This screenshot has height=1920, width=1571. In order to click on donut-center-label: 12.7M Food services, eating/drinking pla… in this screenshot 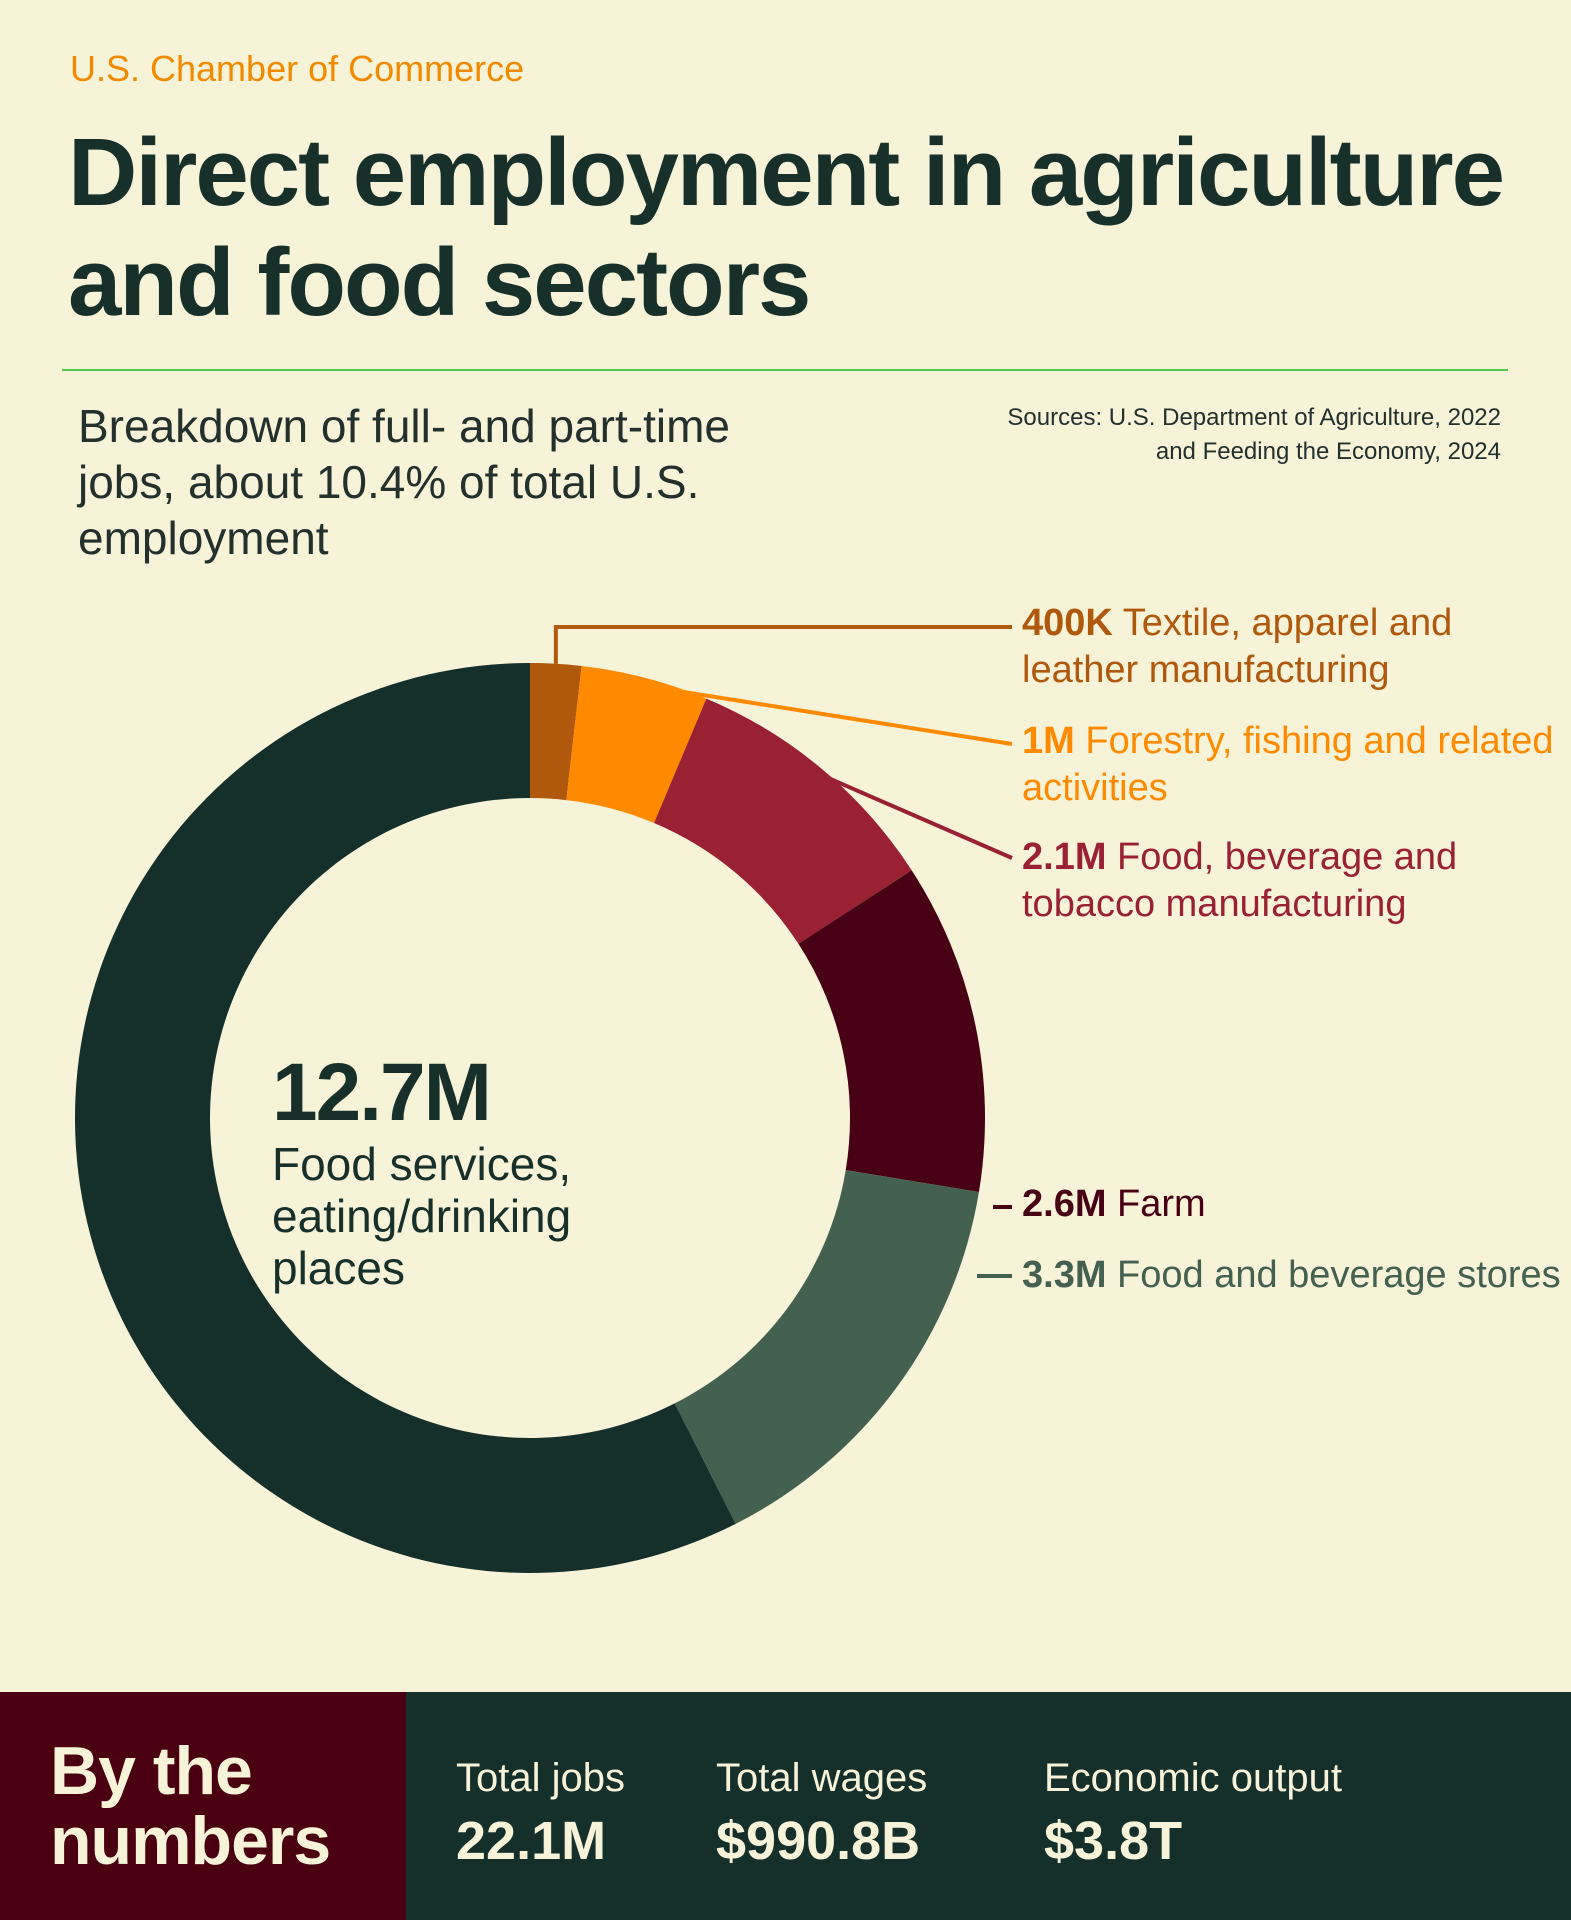, I will do `click(482, 1171)`.